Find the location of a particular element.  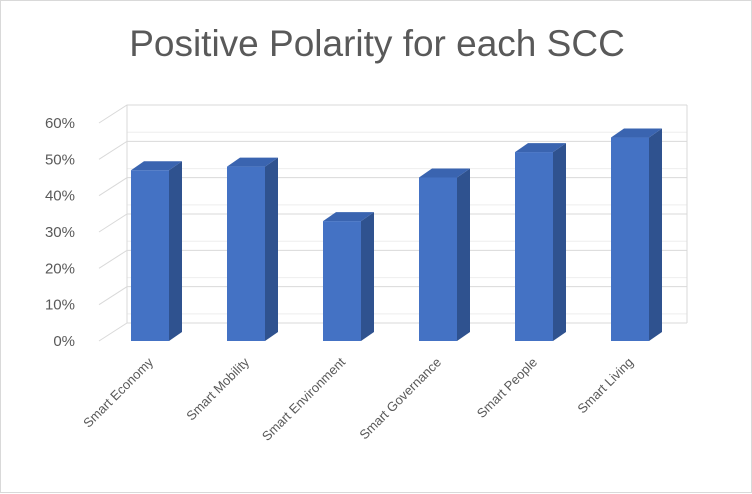

y-tick-label: 60% is located at coordinates (60, 123).